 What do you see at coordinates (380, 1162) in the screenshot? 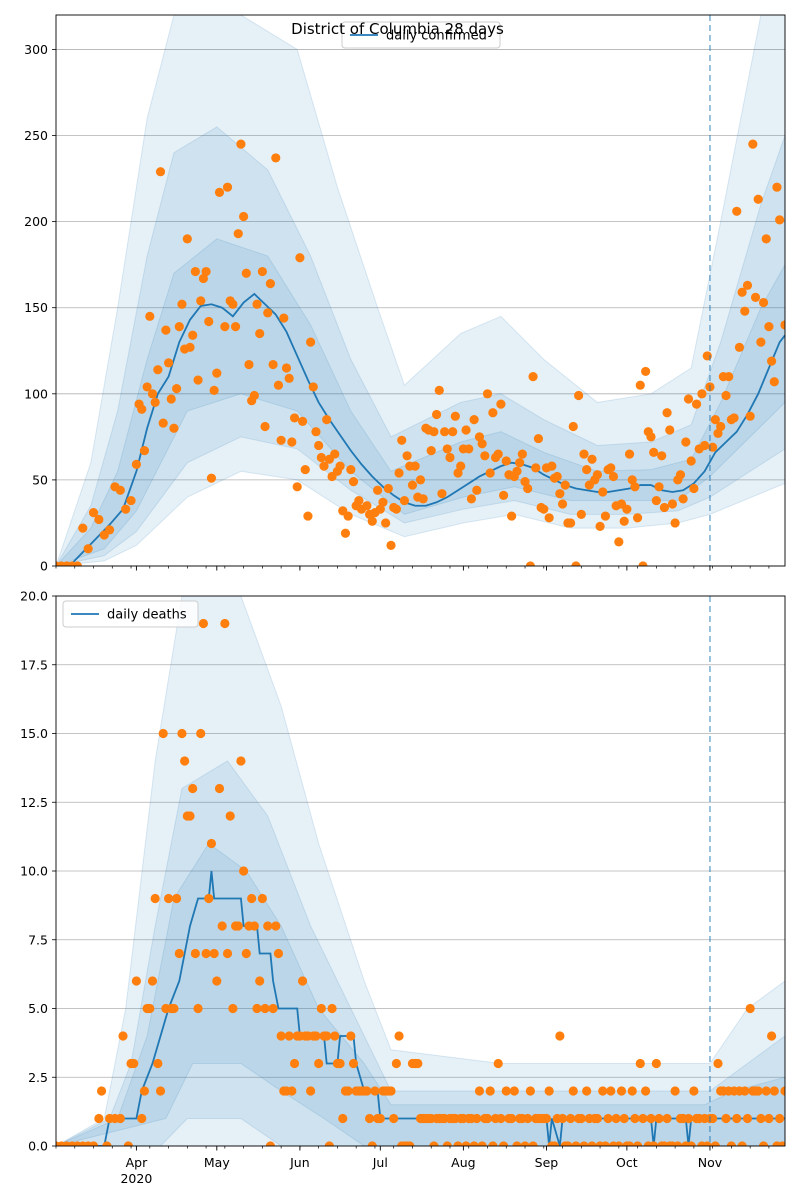
I see `x-tick-label: Jul` at bounding box center [380, 1162].